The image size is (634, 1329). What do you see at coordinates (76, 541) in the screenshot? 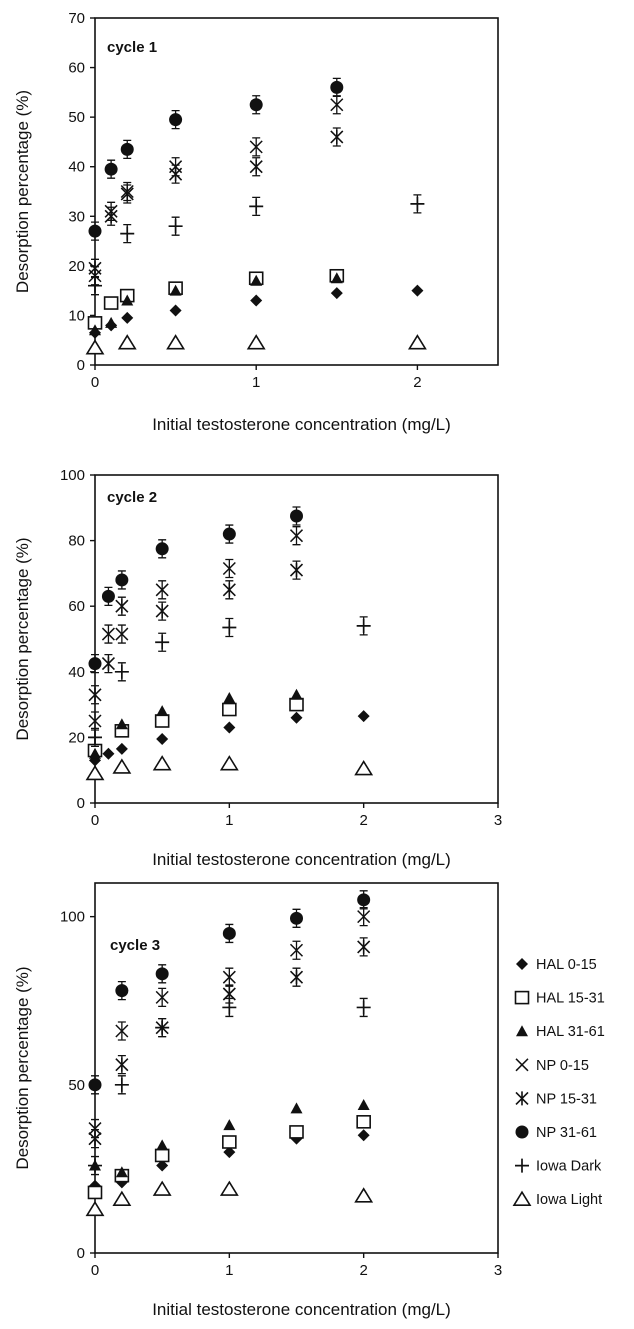
I see `y-tick-label: 80` at bounding box center [76, 541].